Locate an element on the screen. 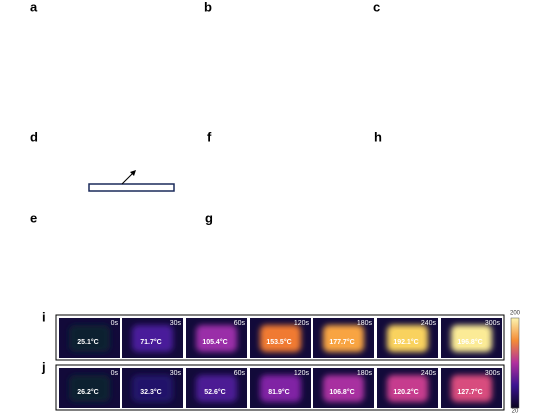  thermal-frame: 240s 120.2°C is located at coordinates (407, 388).